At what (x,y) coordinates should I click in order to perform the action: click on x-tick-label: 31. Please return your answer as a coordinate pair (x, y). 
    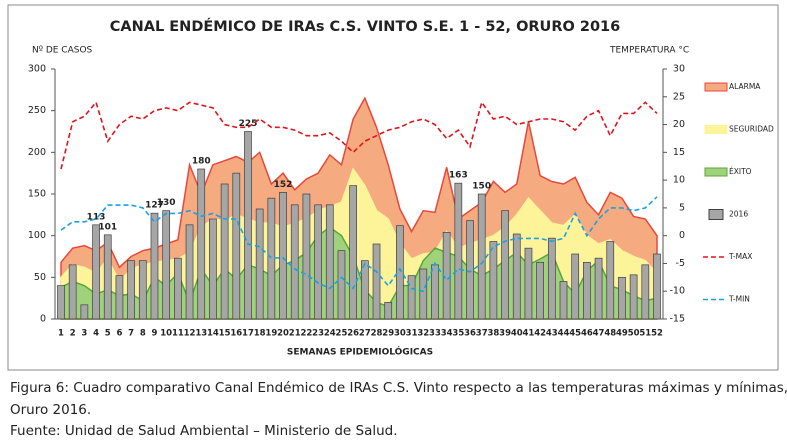
    Looking at the image, I should click on (412, 334).